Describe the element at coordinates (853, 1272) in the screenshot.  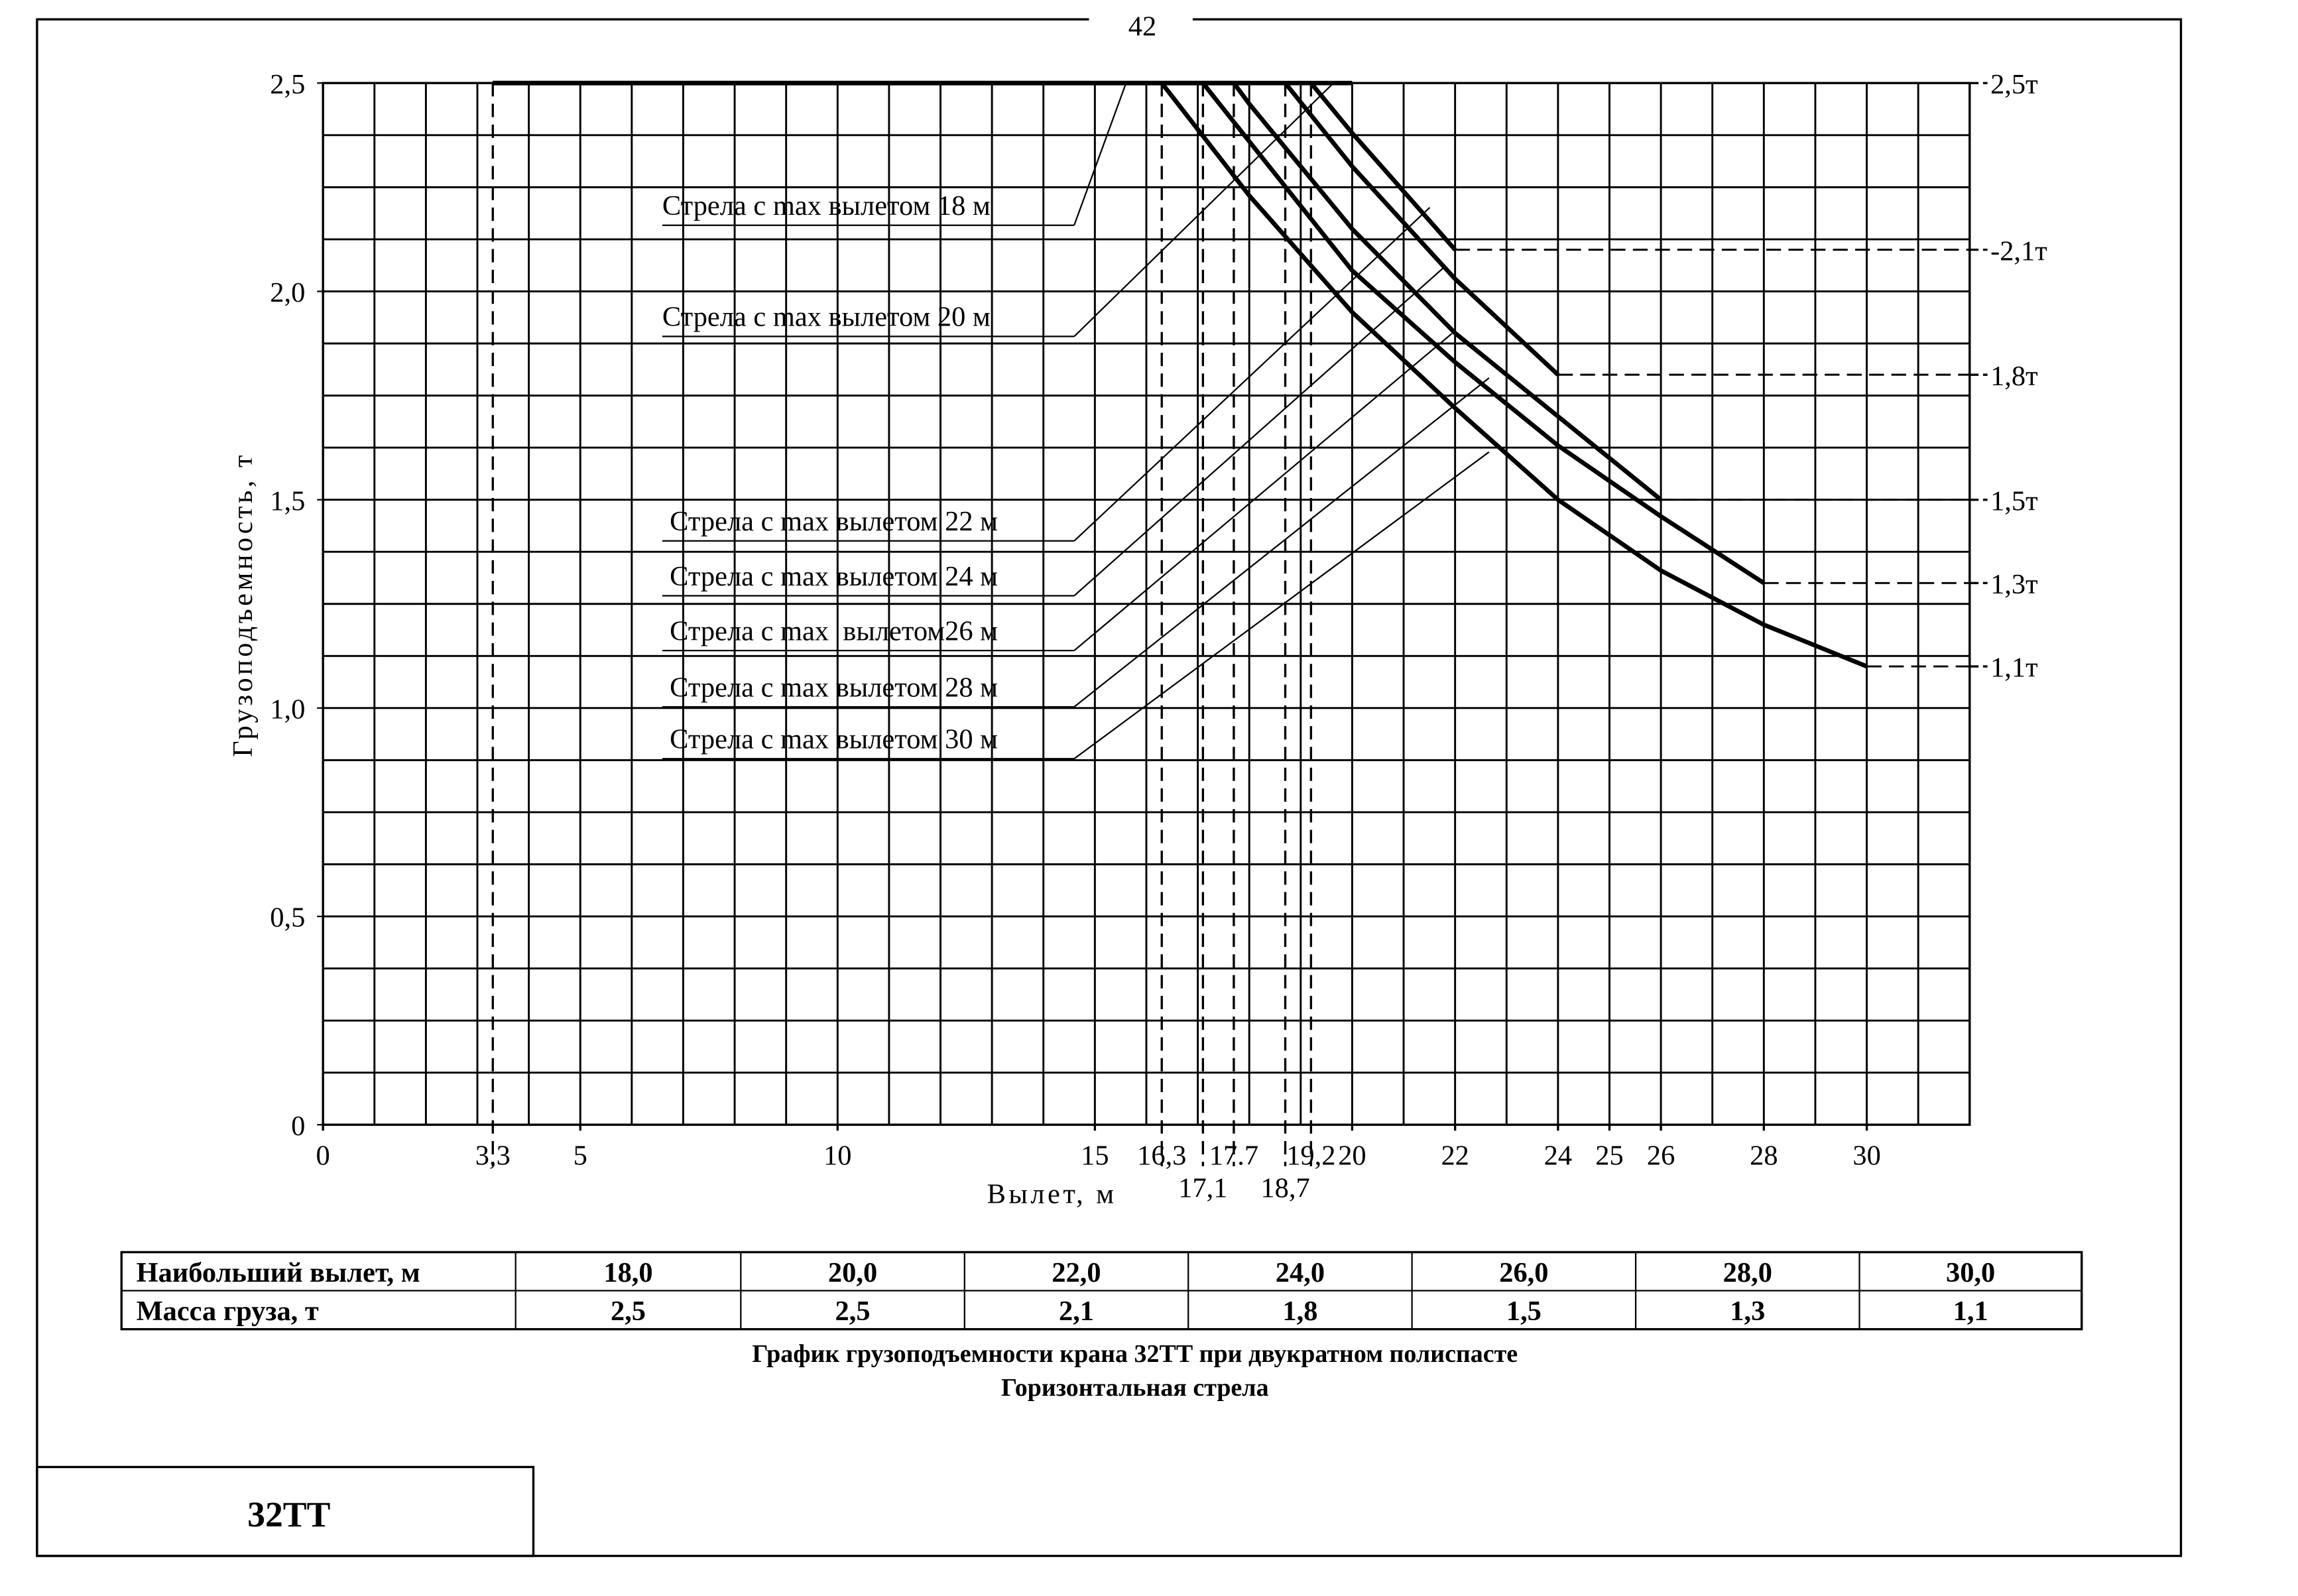
I see `table-cell: 20,0` at that location.